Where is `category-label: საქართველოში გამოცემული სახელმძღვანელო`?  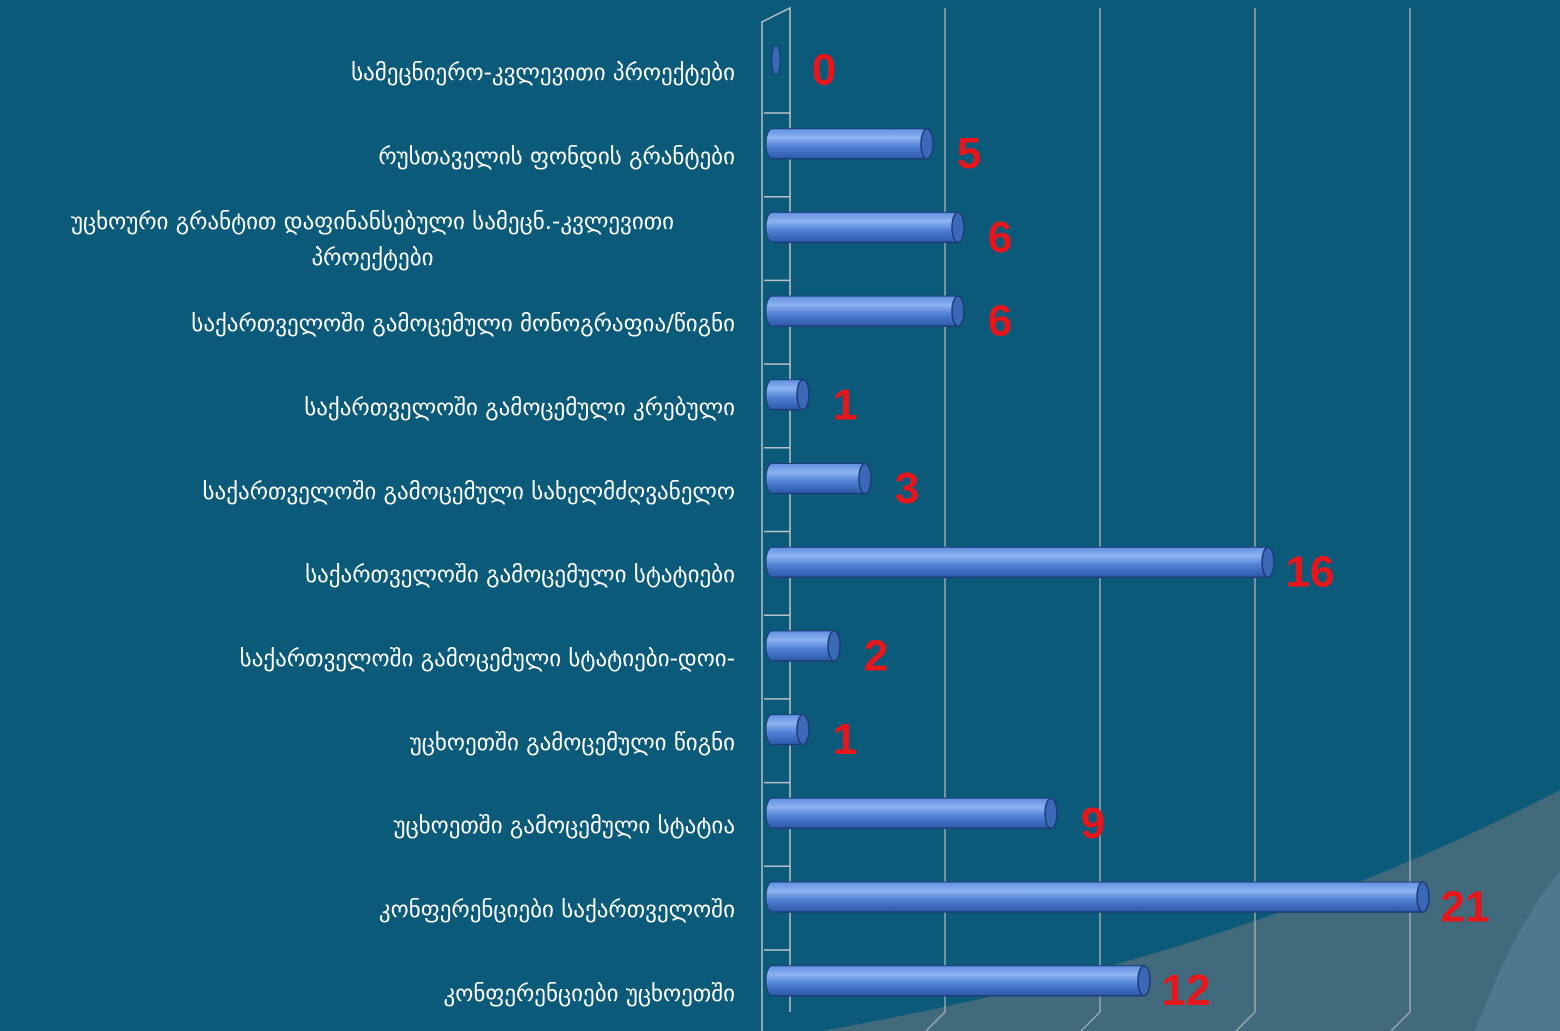
category-label: საქართველოში გამოცემული სახელმძღვანელო is located at coordinates (468, 491).